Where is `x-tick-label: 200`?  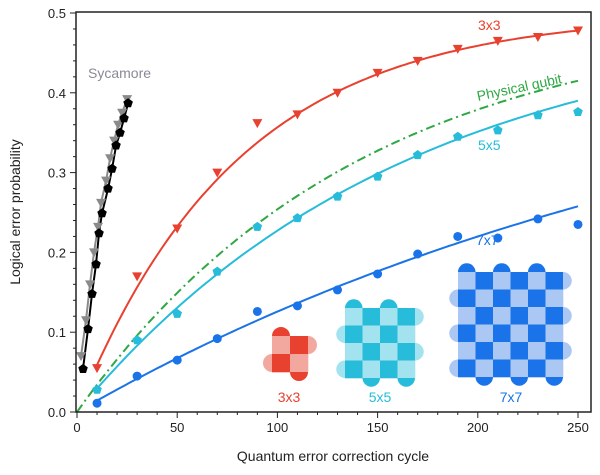
x-tick-label: 200 is located at coordinates (478, 427).